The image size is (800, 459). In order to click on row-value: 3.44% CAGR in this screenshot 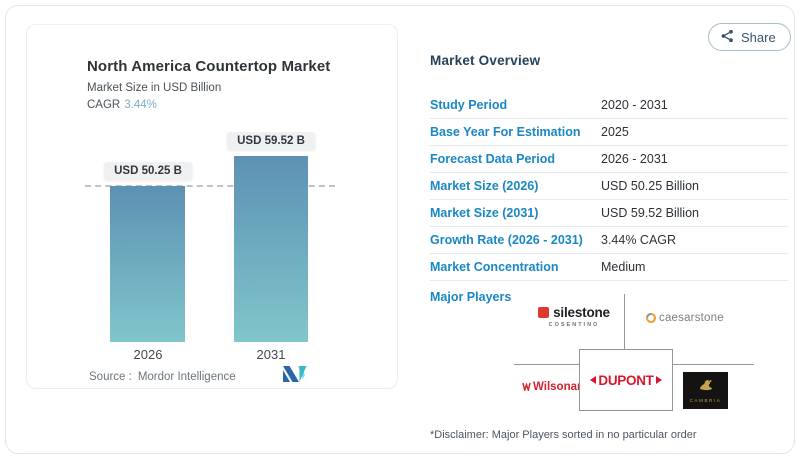, I will do `click(639, 240)`.